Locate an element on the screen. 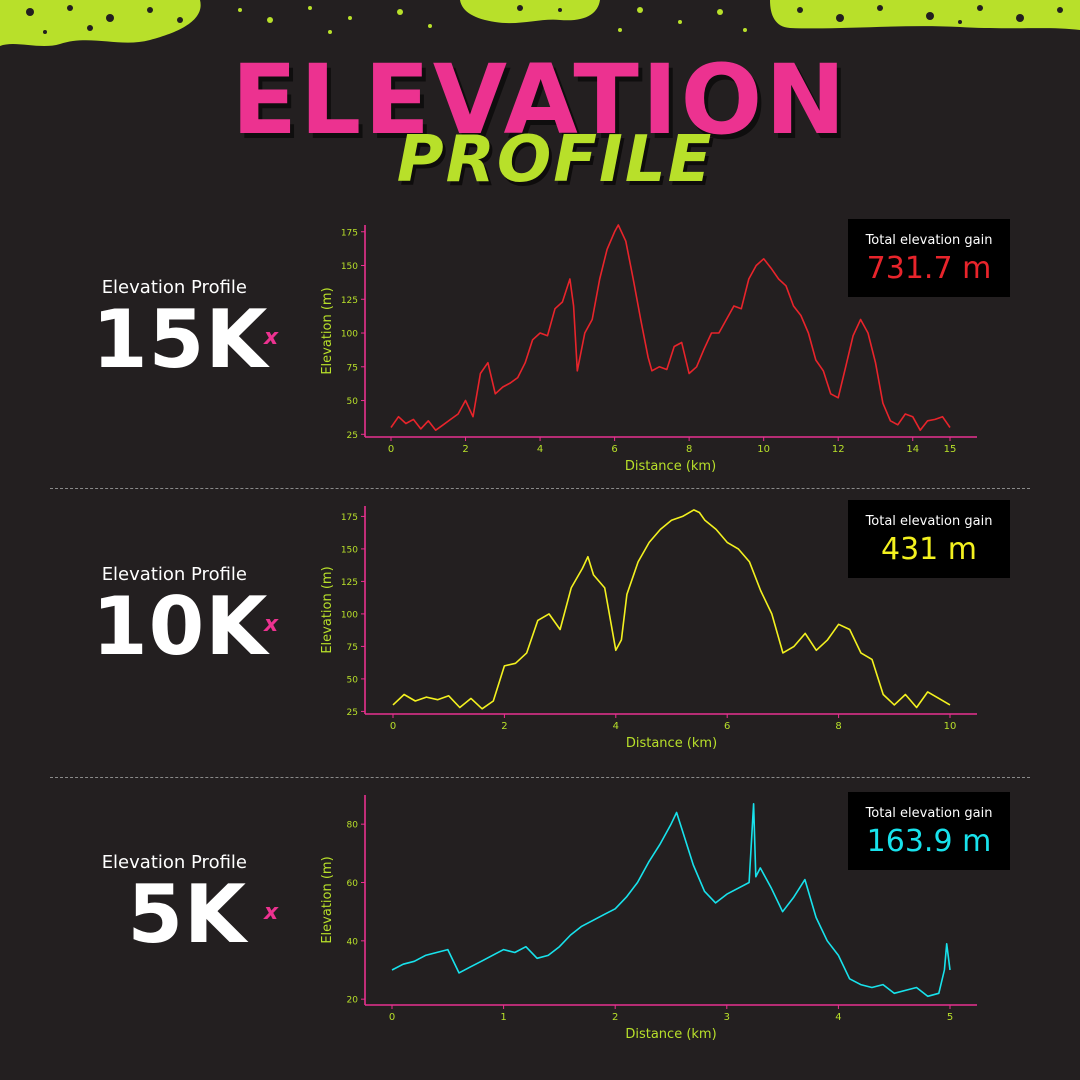 Image resolution: width=1080 pixels, height=1080 pixels. x-tick-label: 1 is located at coordinates (503, 1017).